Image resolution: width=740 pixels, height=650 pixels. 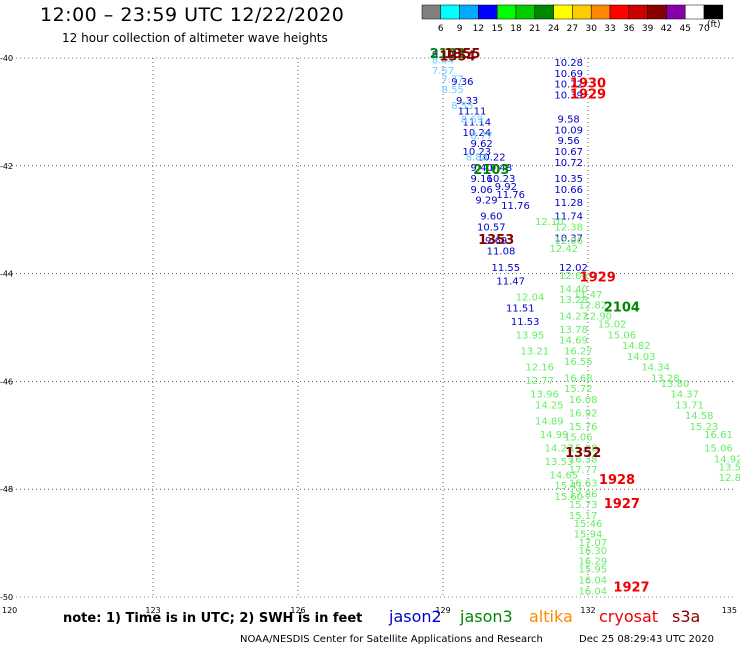 I want to click on wave-height-label: 12.42, so click(x=564, y=249).